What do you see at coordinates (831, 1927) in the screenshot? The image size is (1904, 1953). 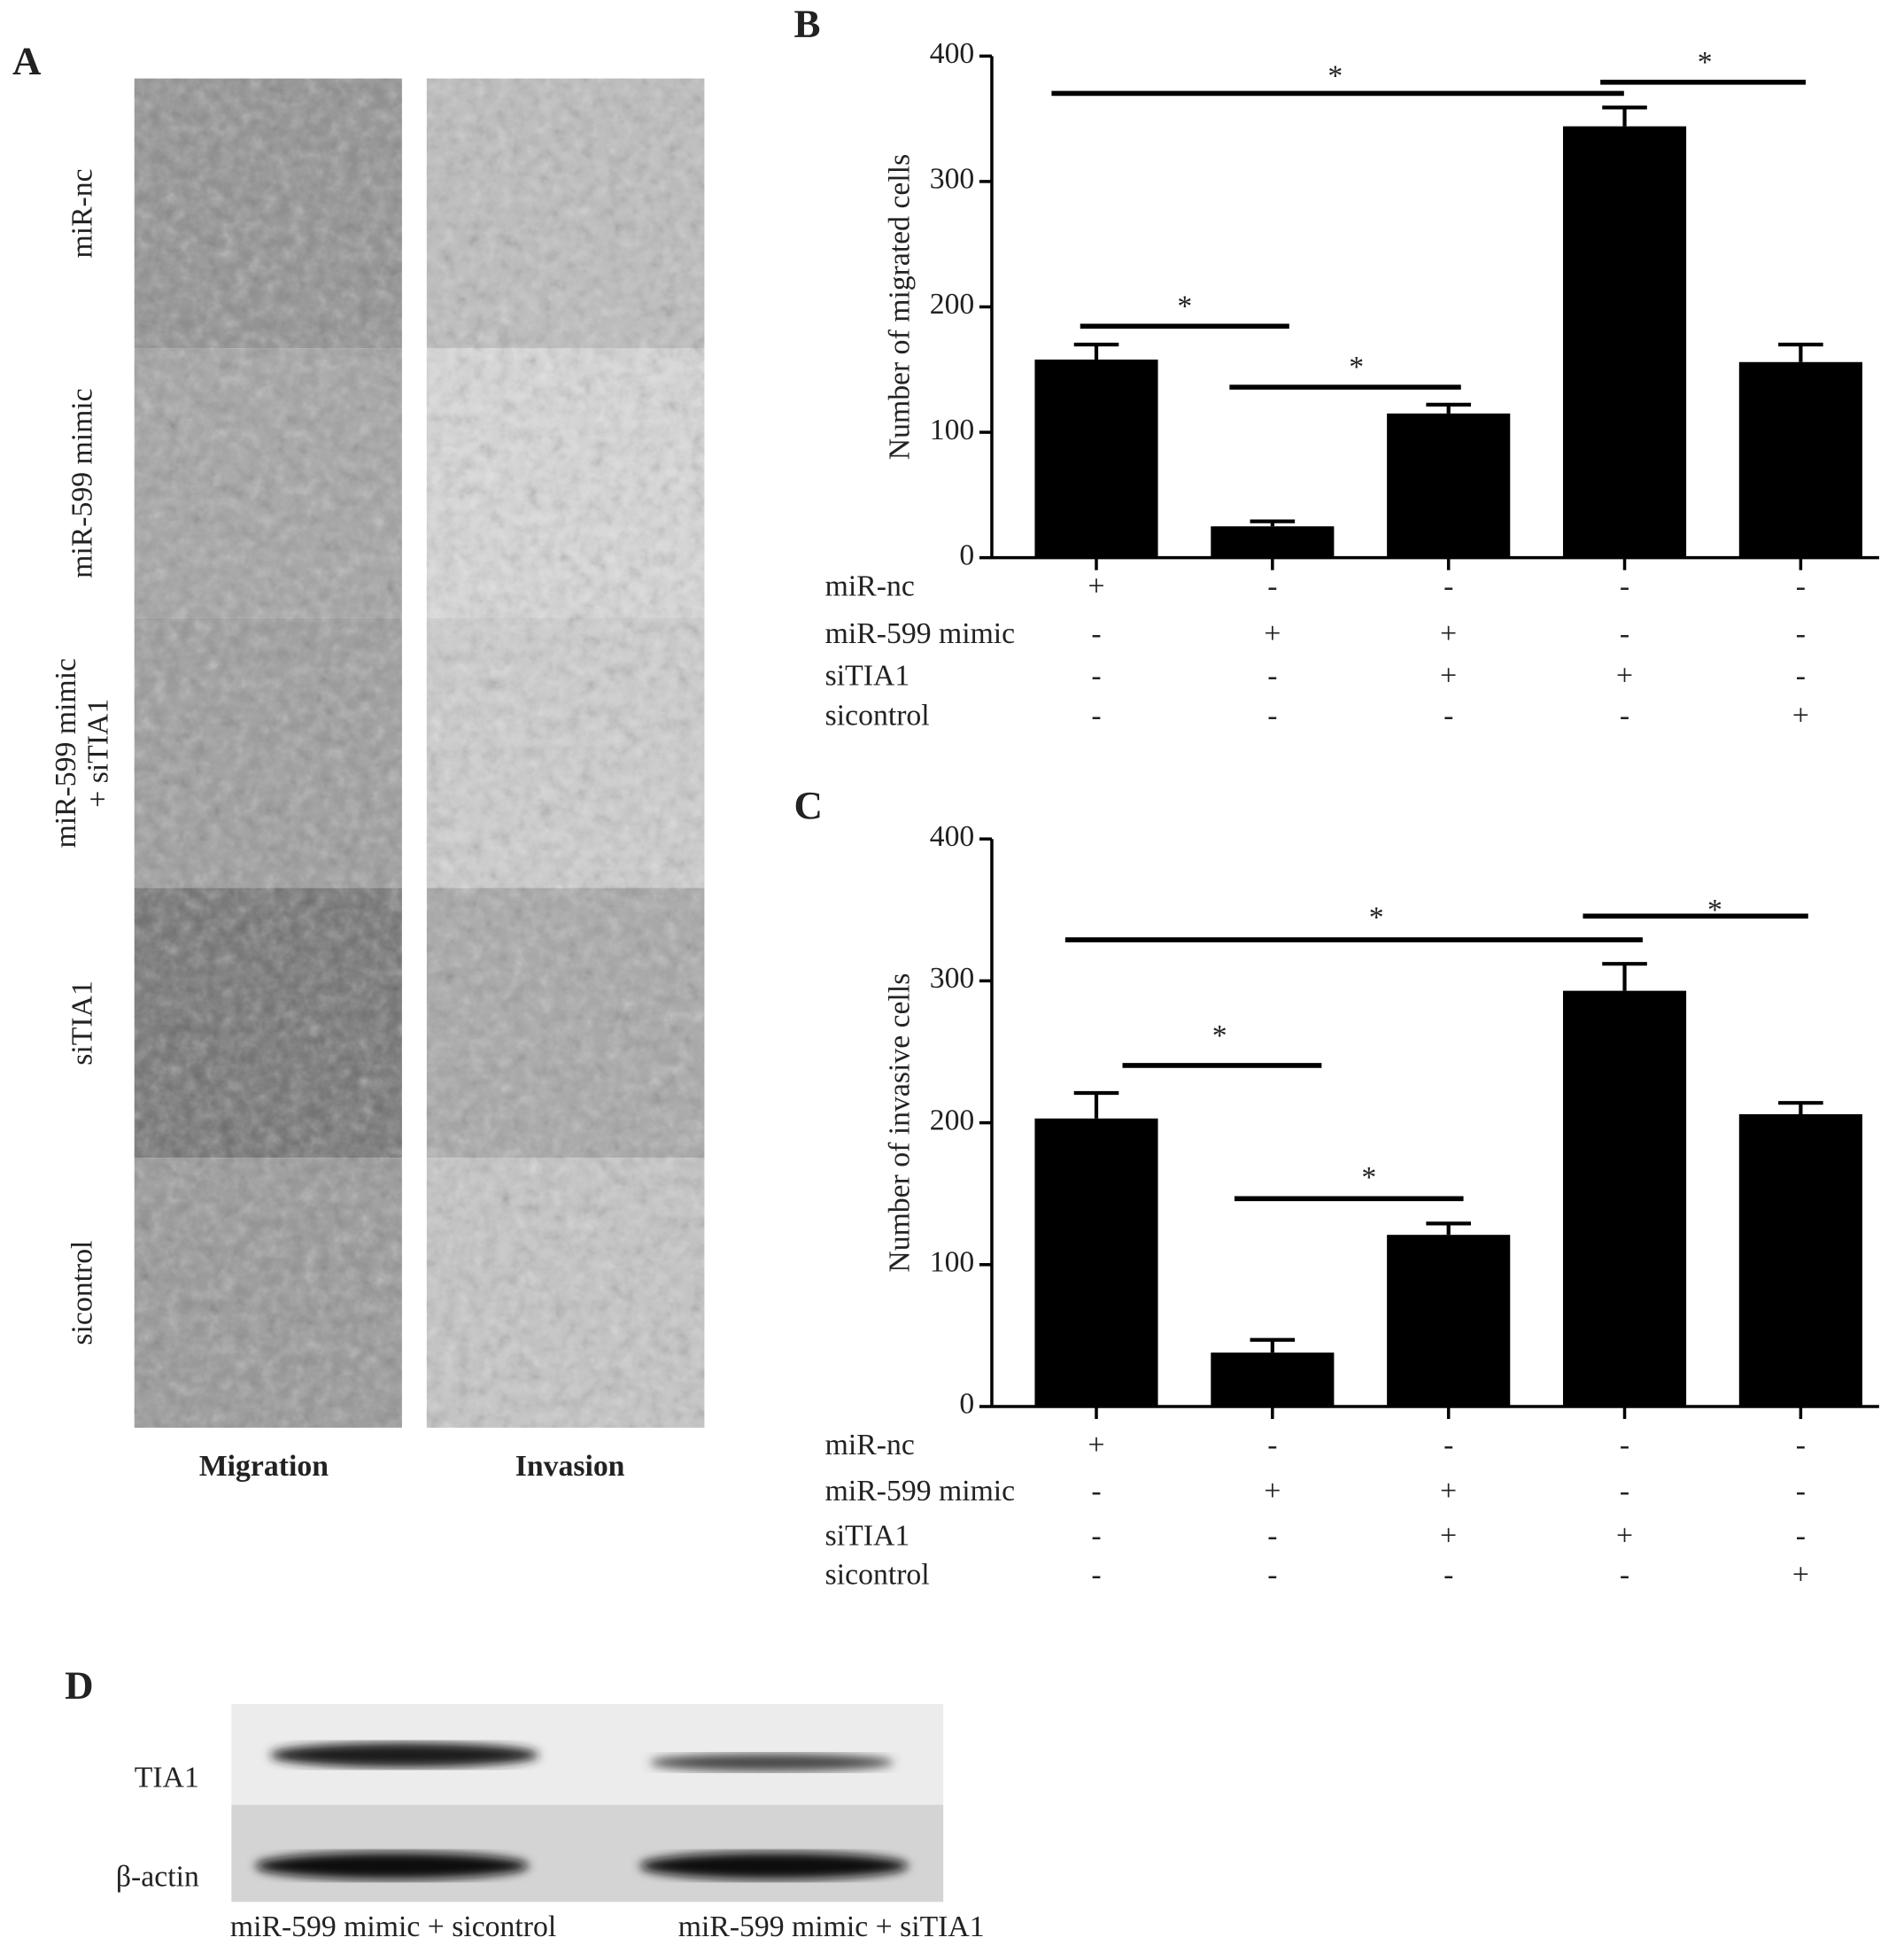 I see `lane-label: miR-599 mimic + siTIA1` at bounding box center [831, 1927].